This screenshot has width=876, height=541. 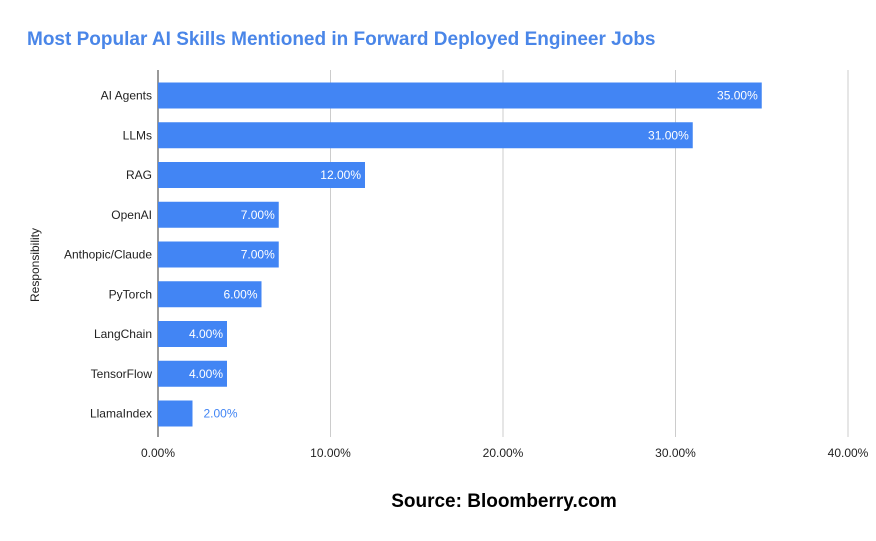 I want to click on category-label: LLMs, so click(x=137, y=135).